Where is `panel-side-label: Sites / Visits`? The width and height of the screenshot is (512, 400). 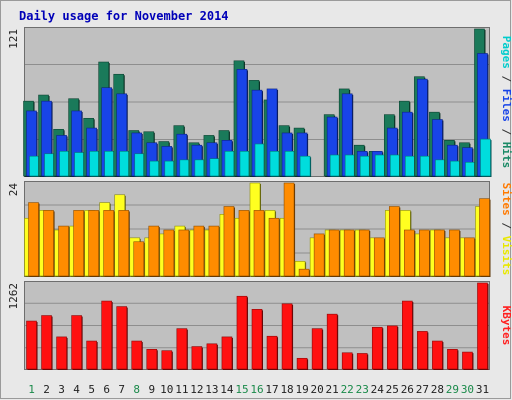 panel-side-label: Sites / Visits is located at coordinates (506, 229).